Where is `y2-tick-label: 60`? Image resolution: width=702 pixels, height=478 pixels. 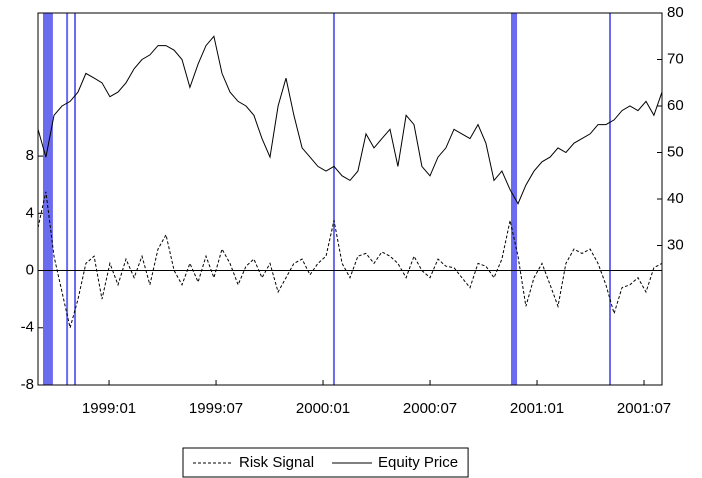
y2-tick-label: 60 is located at coordinates (675, 105).